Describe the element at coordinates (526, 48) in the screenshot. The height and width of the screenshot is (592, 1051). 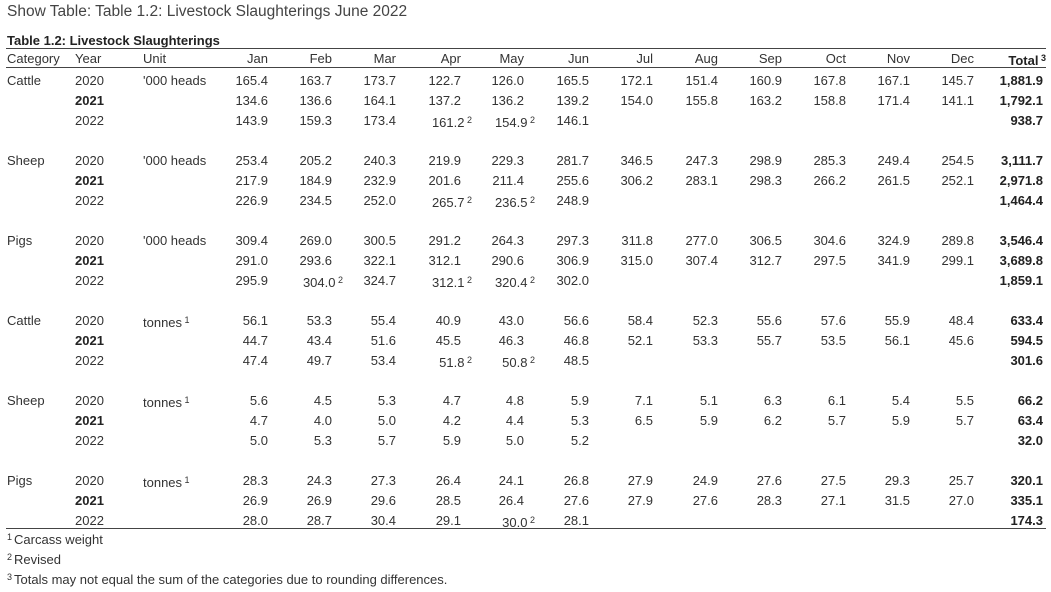
I see `table-top-rule` at that location.